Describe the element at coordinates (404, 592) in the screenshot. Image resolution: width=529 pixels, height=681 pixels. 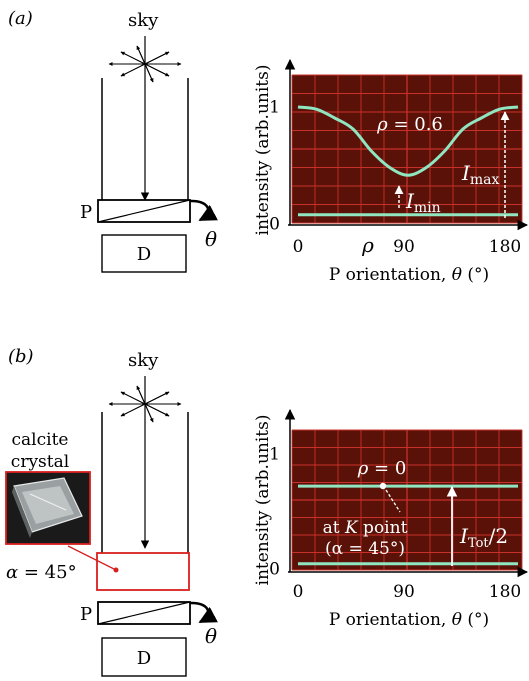
I see `chart-b-xtick-90: 90` at that location.